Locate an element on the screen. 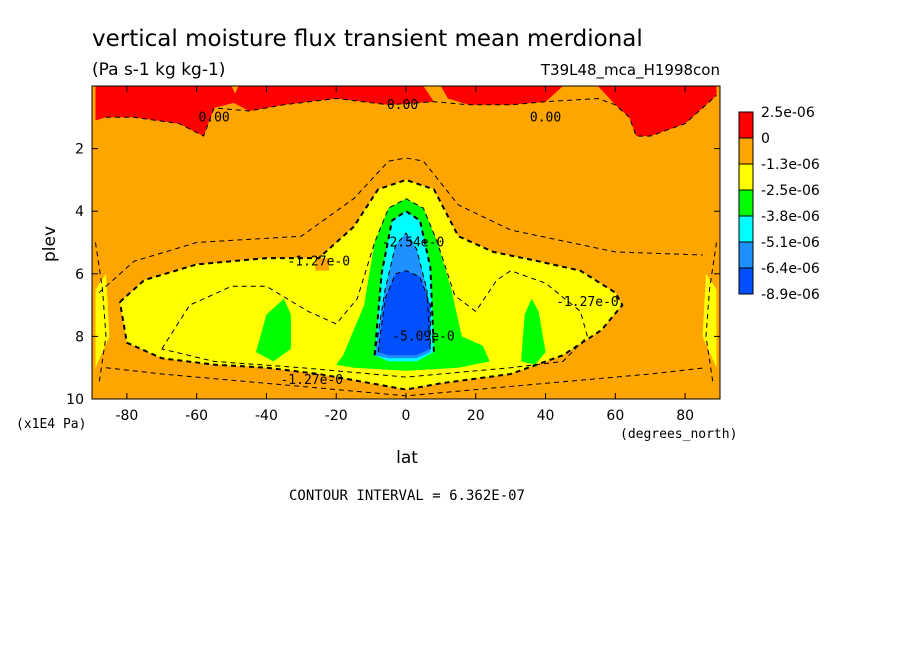 The height and width of the screenshot is (654, 904). contour-label: -5.09e-0 is located at coordinates (423, 336).